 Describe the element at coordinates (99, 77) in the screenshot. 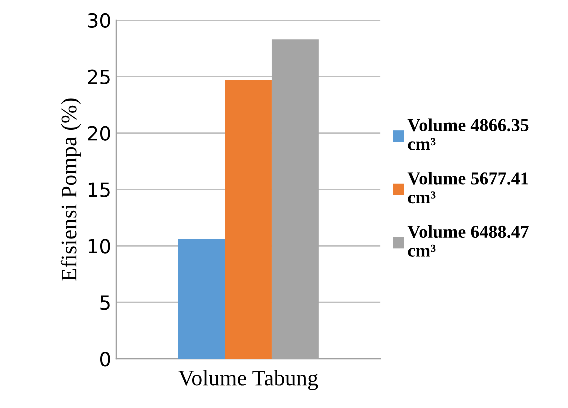

I see `y-tick-label: 25` at that location.